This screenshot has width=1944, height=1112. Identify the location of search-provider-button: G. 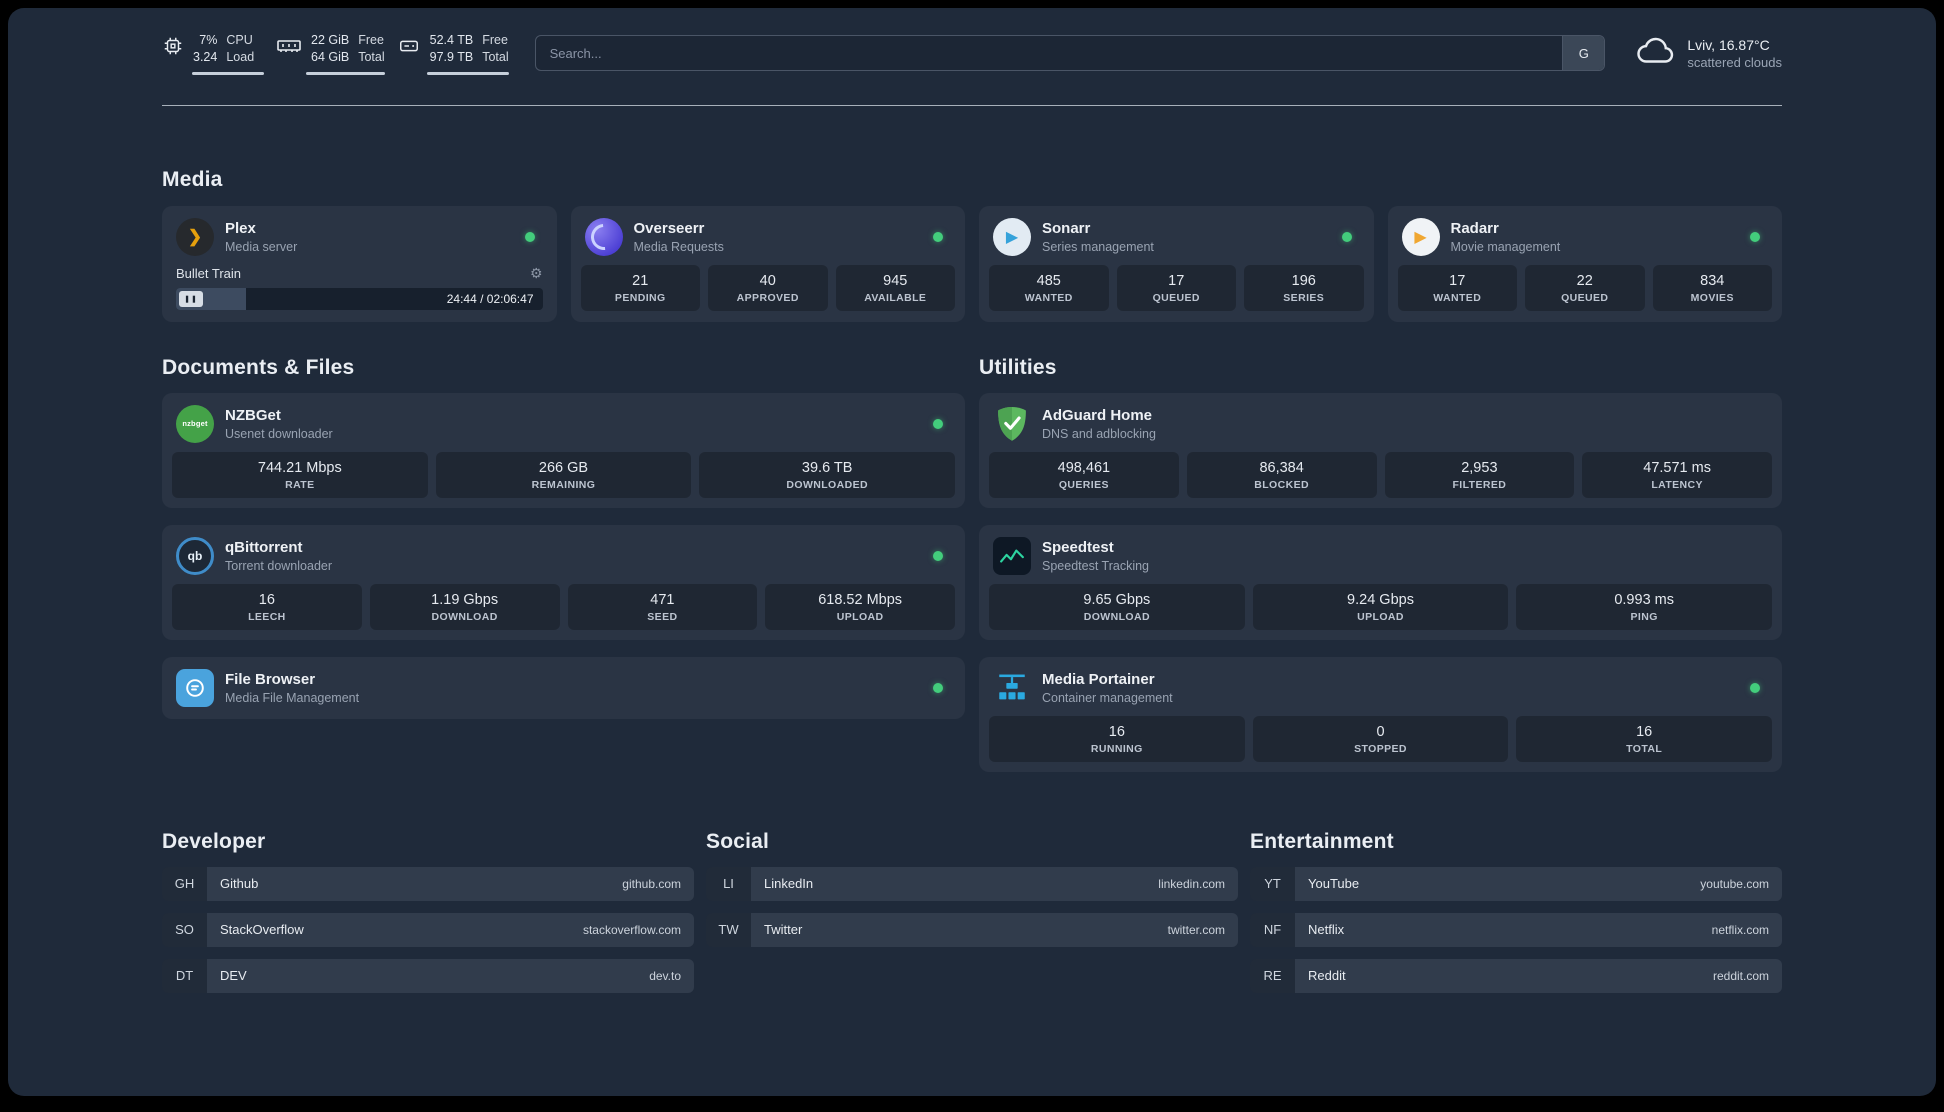
(1583, 53).